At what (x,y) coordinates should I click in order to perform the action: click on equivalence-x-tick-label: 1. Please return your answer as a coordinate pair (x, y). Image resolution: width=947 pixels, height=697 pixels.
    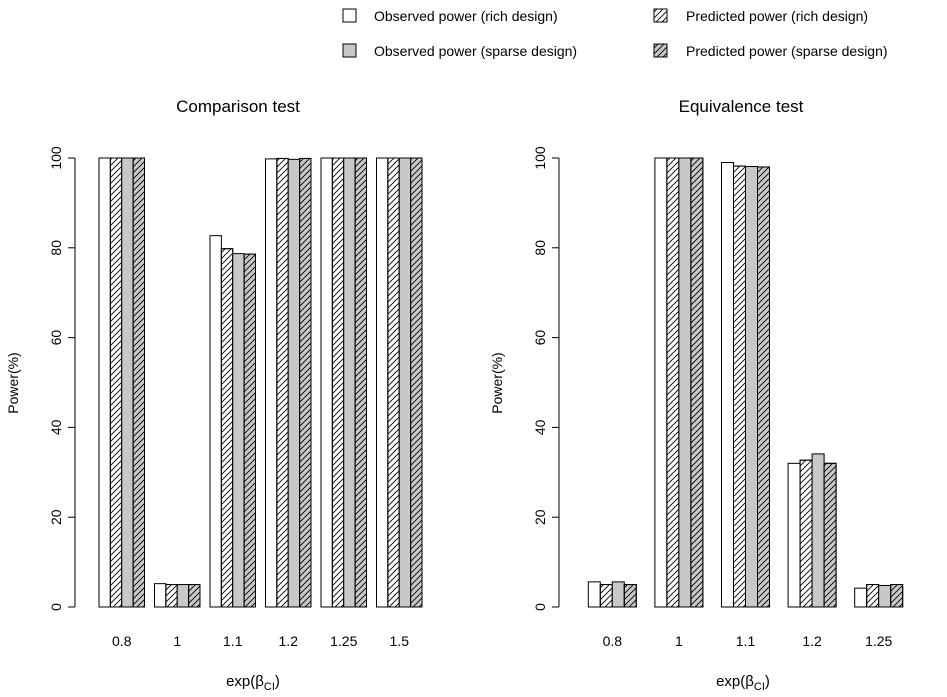
    Looking at the image, I should click on (679, 641).